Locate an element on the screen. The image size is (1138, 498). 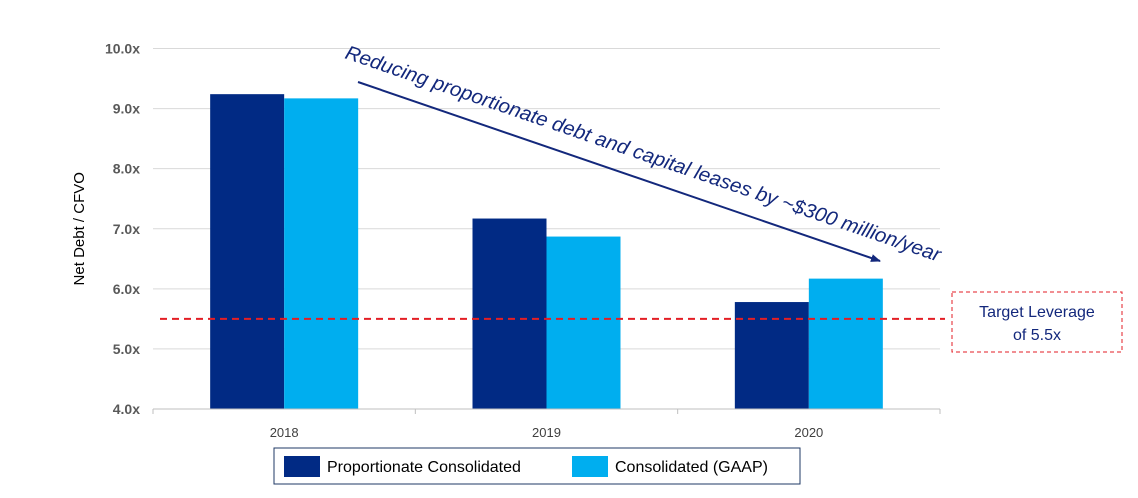
legend-label-proportionate-consolidated: Proportionate Consolidated is located at coordinates (424, 467).